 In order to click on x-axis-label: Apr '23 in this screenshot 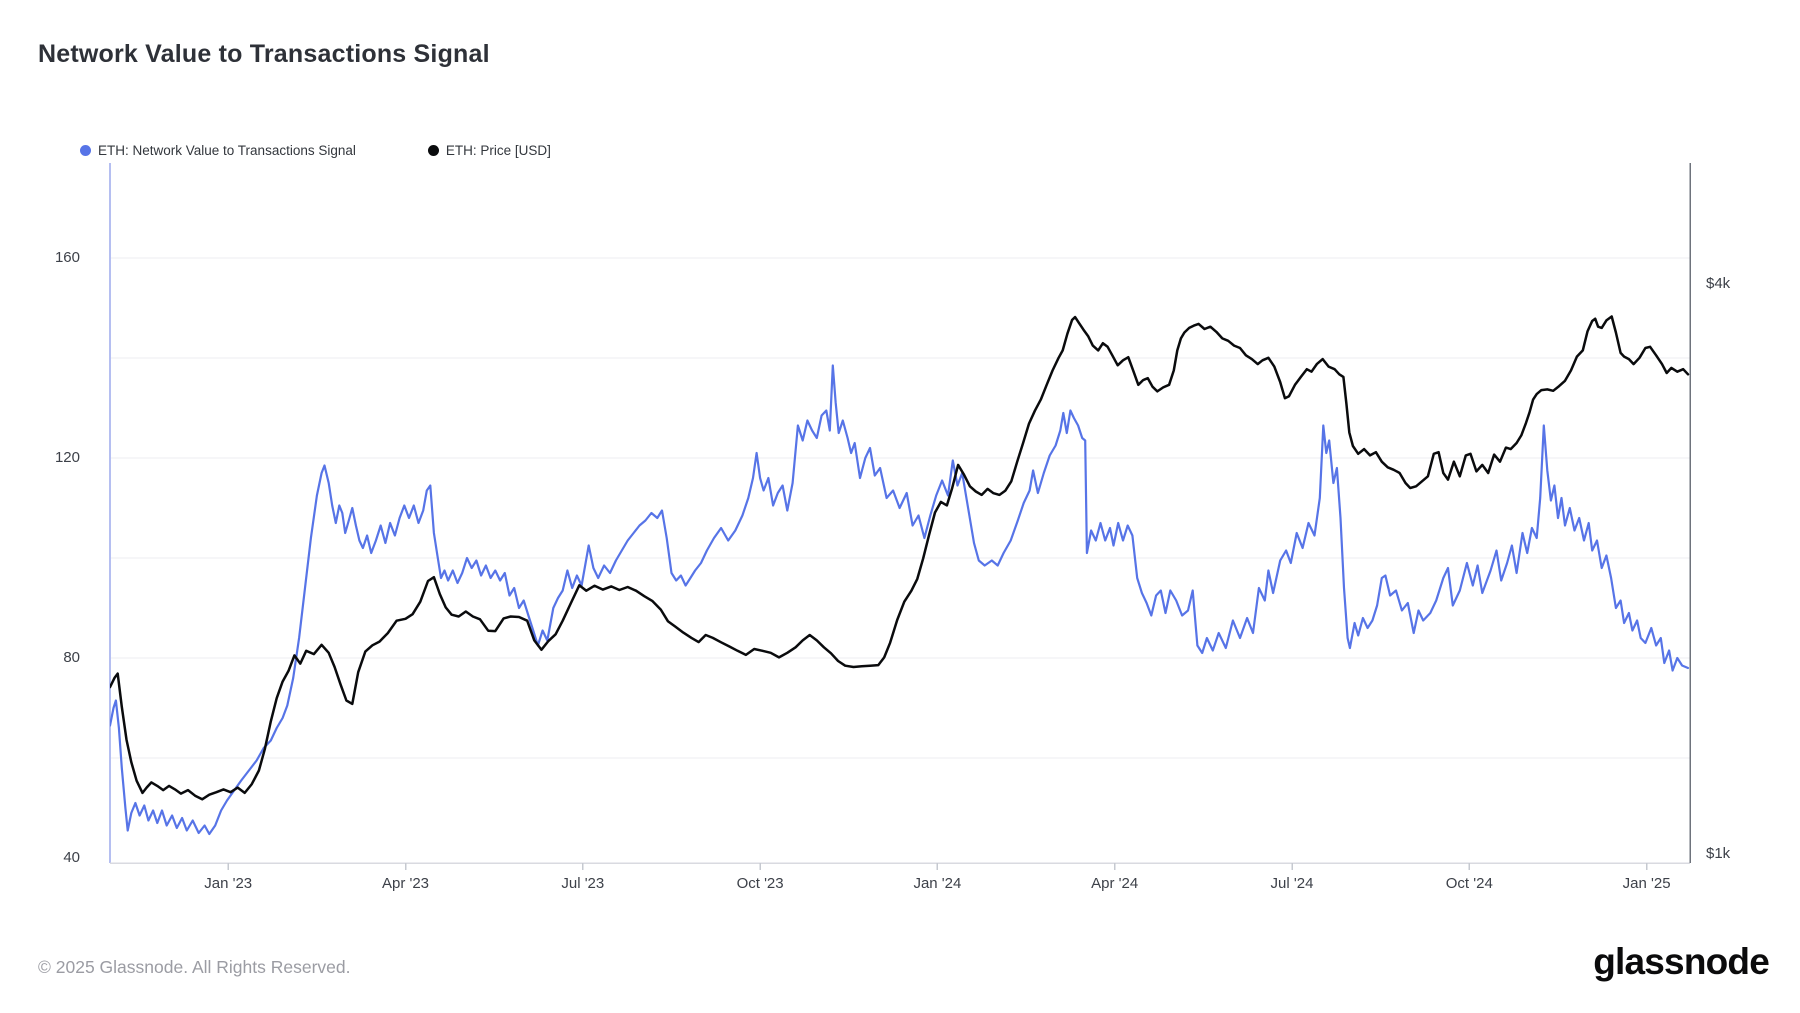, I will do `click(405, 883)`.